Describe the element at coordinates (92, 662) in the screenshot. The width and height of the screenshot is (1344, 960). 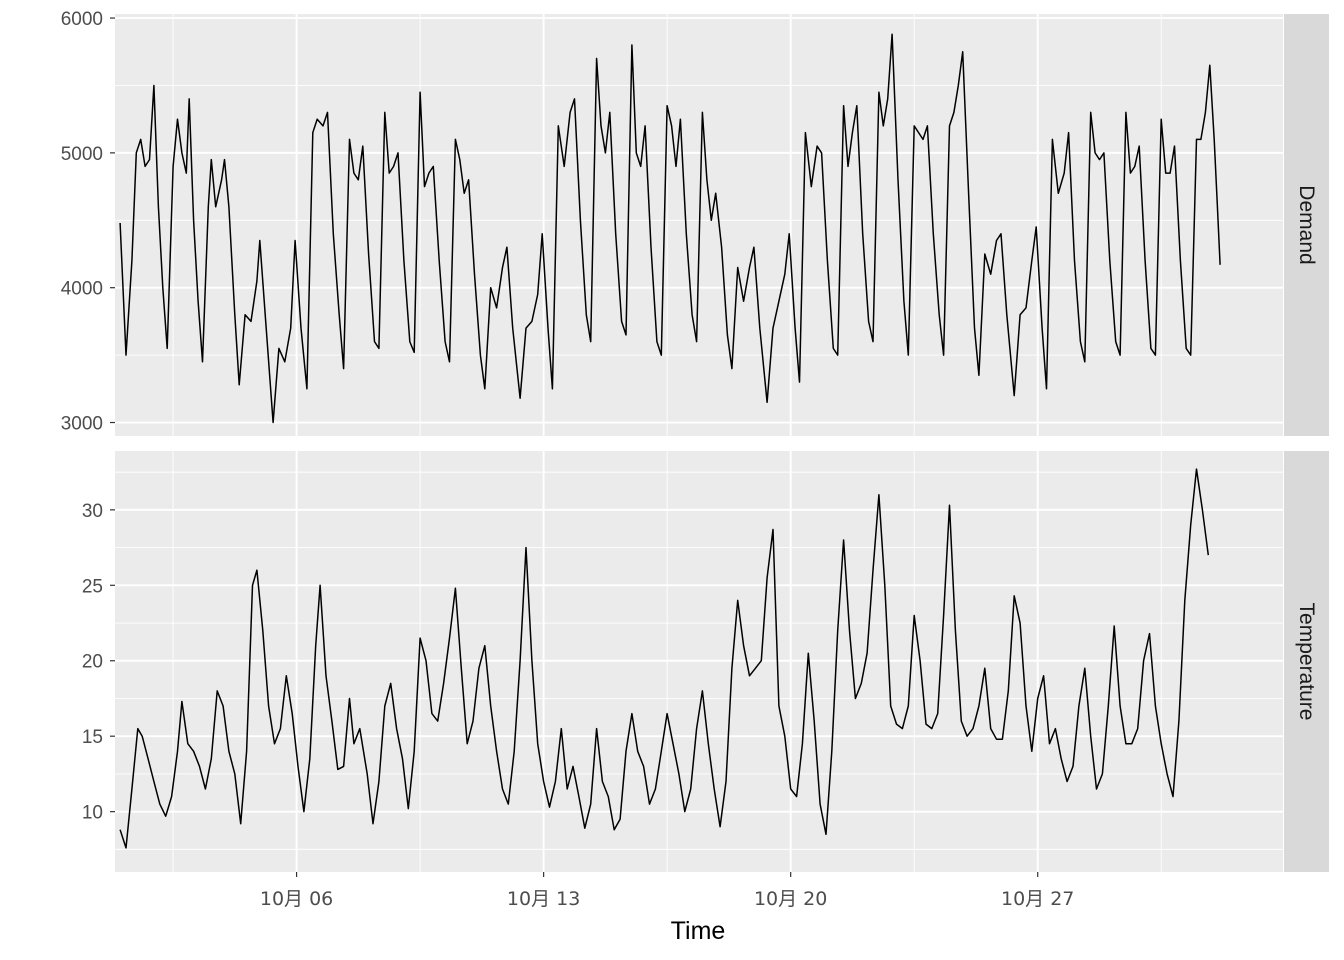
I see `y-tick-label: 20` at that location.